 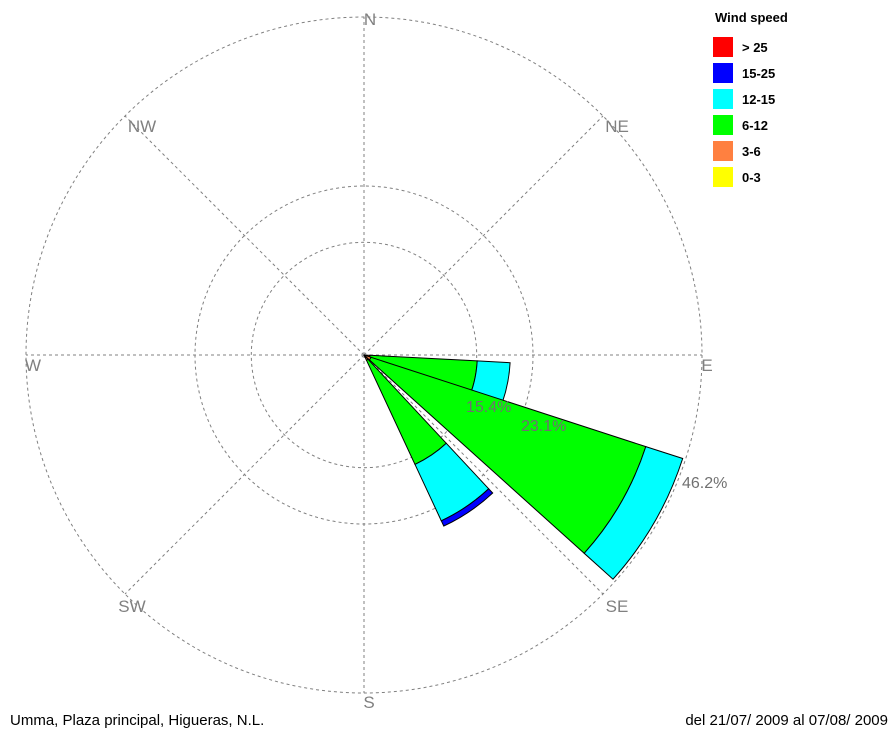 What do you see at coordinates (706, 365) in the screenshot?
I see `direction-label-e: E` at bounding box center [706, 365].